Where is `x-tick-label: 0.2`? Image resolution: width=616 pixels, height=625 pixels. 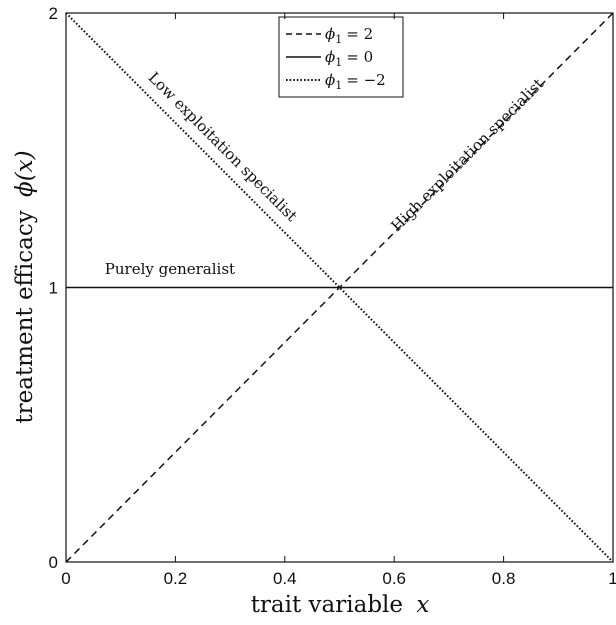
x-tick-label: 0.2 is located at coordinates (176, 578).